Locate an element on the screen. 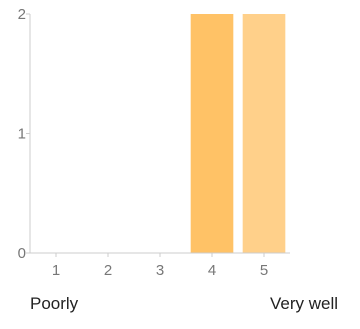 This screenshot has height=329, width=360. y-tick-label: 0 is located at coordinates (22, 253).